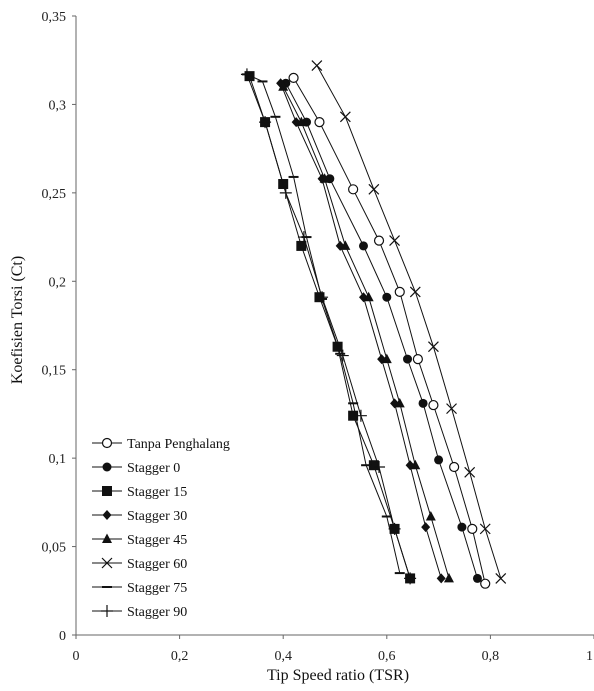 The width and height of the screenshot is (594, 691). Describe the element at coordinates (58, 105) in the screenshot. I see `y-tick-label: 0,3` at that location.